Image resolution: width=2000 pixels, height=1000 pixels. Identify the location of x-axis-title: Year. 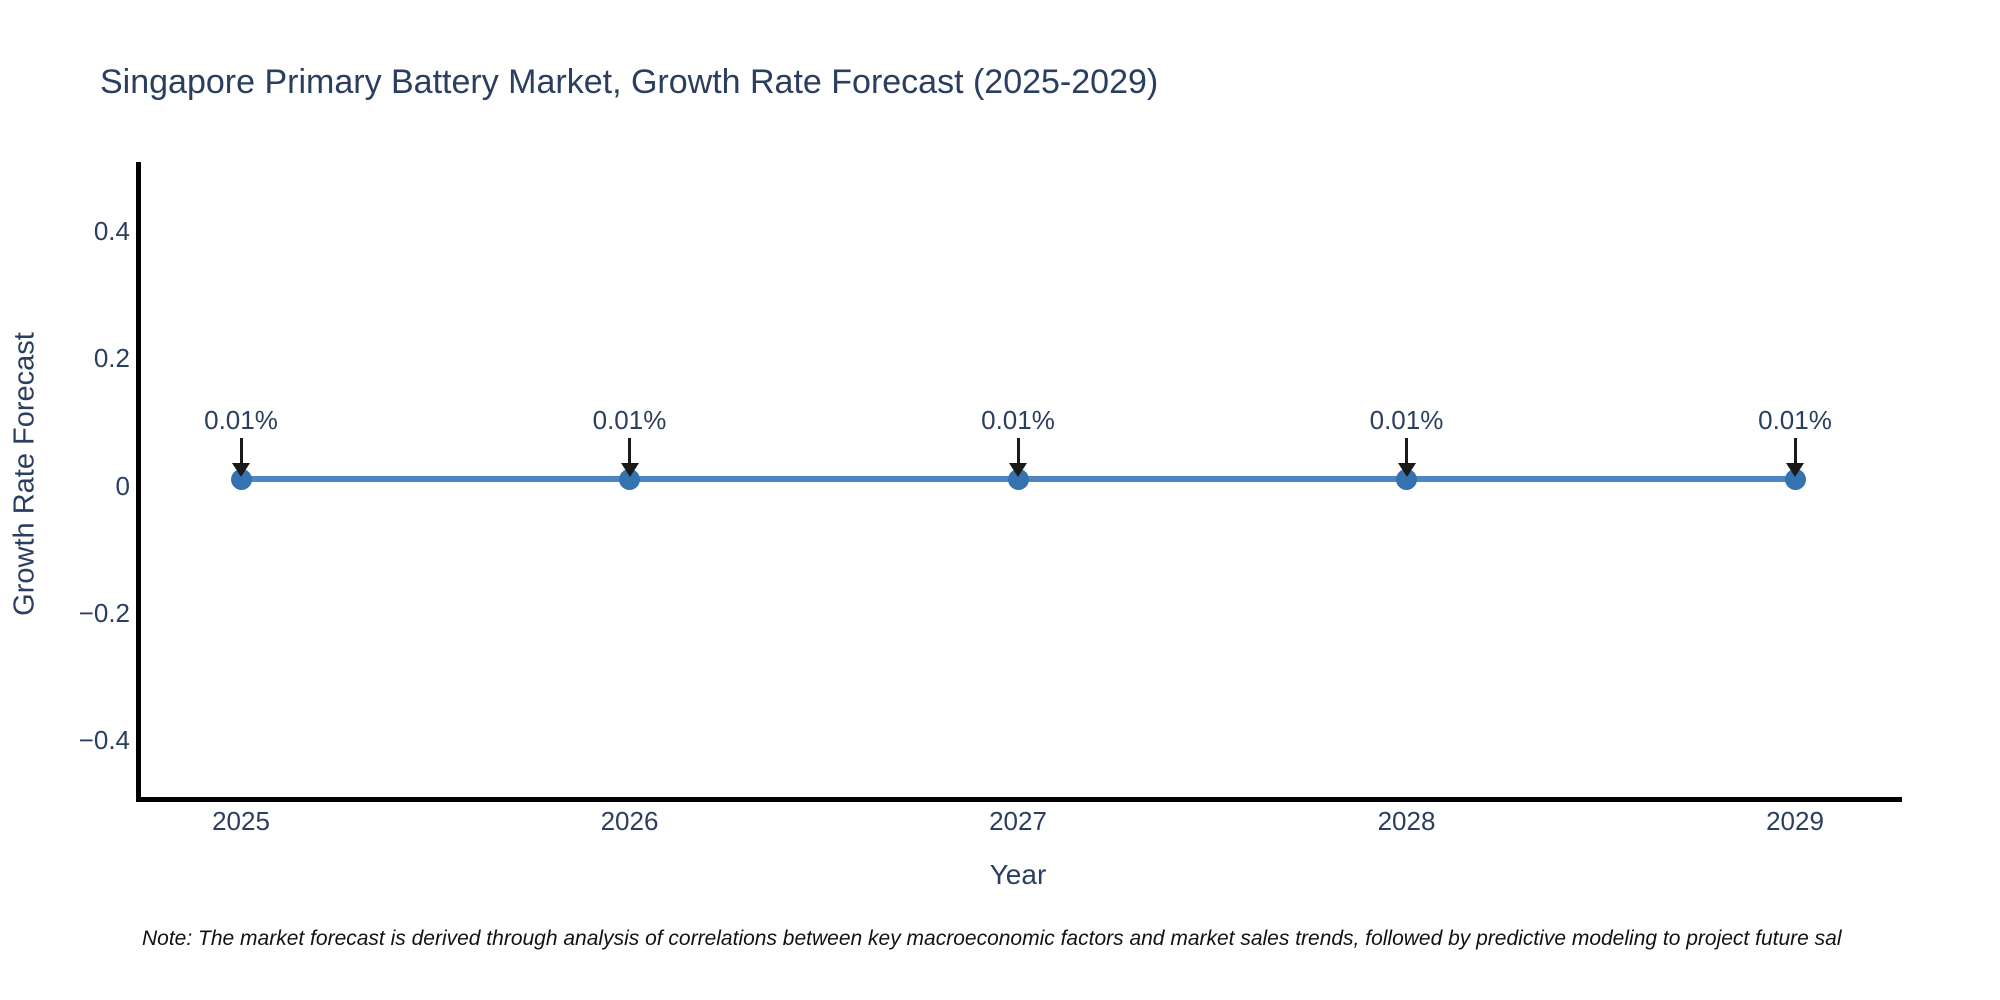
(1018, 874).